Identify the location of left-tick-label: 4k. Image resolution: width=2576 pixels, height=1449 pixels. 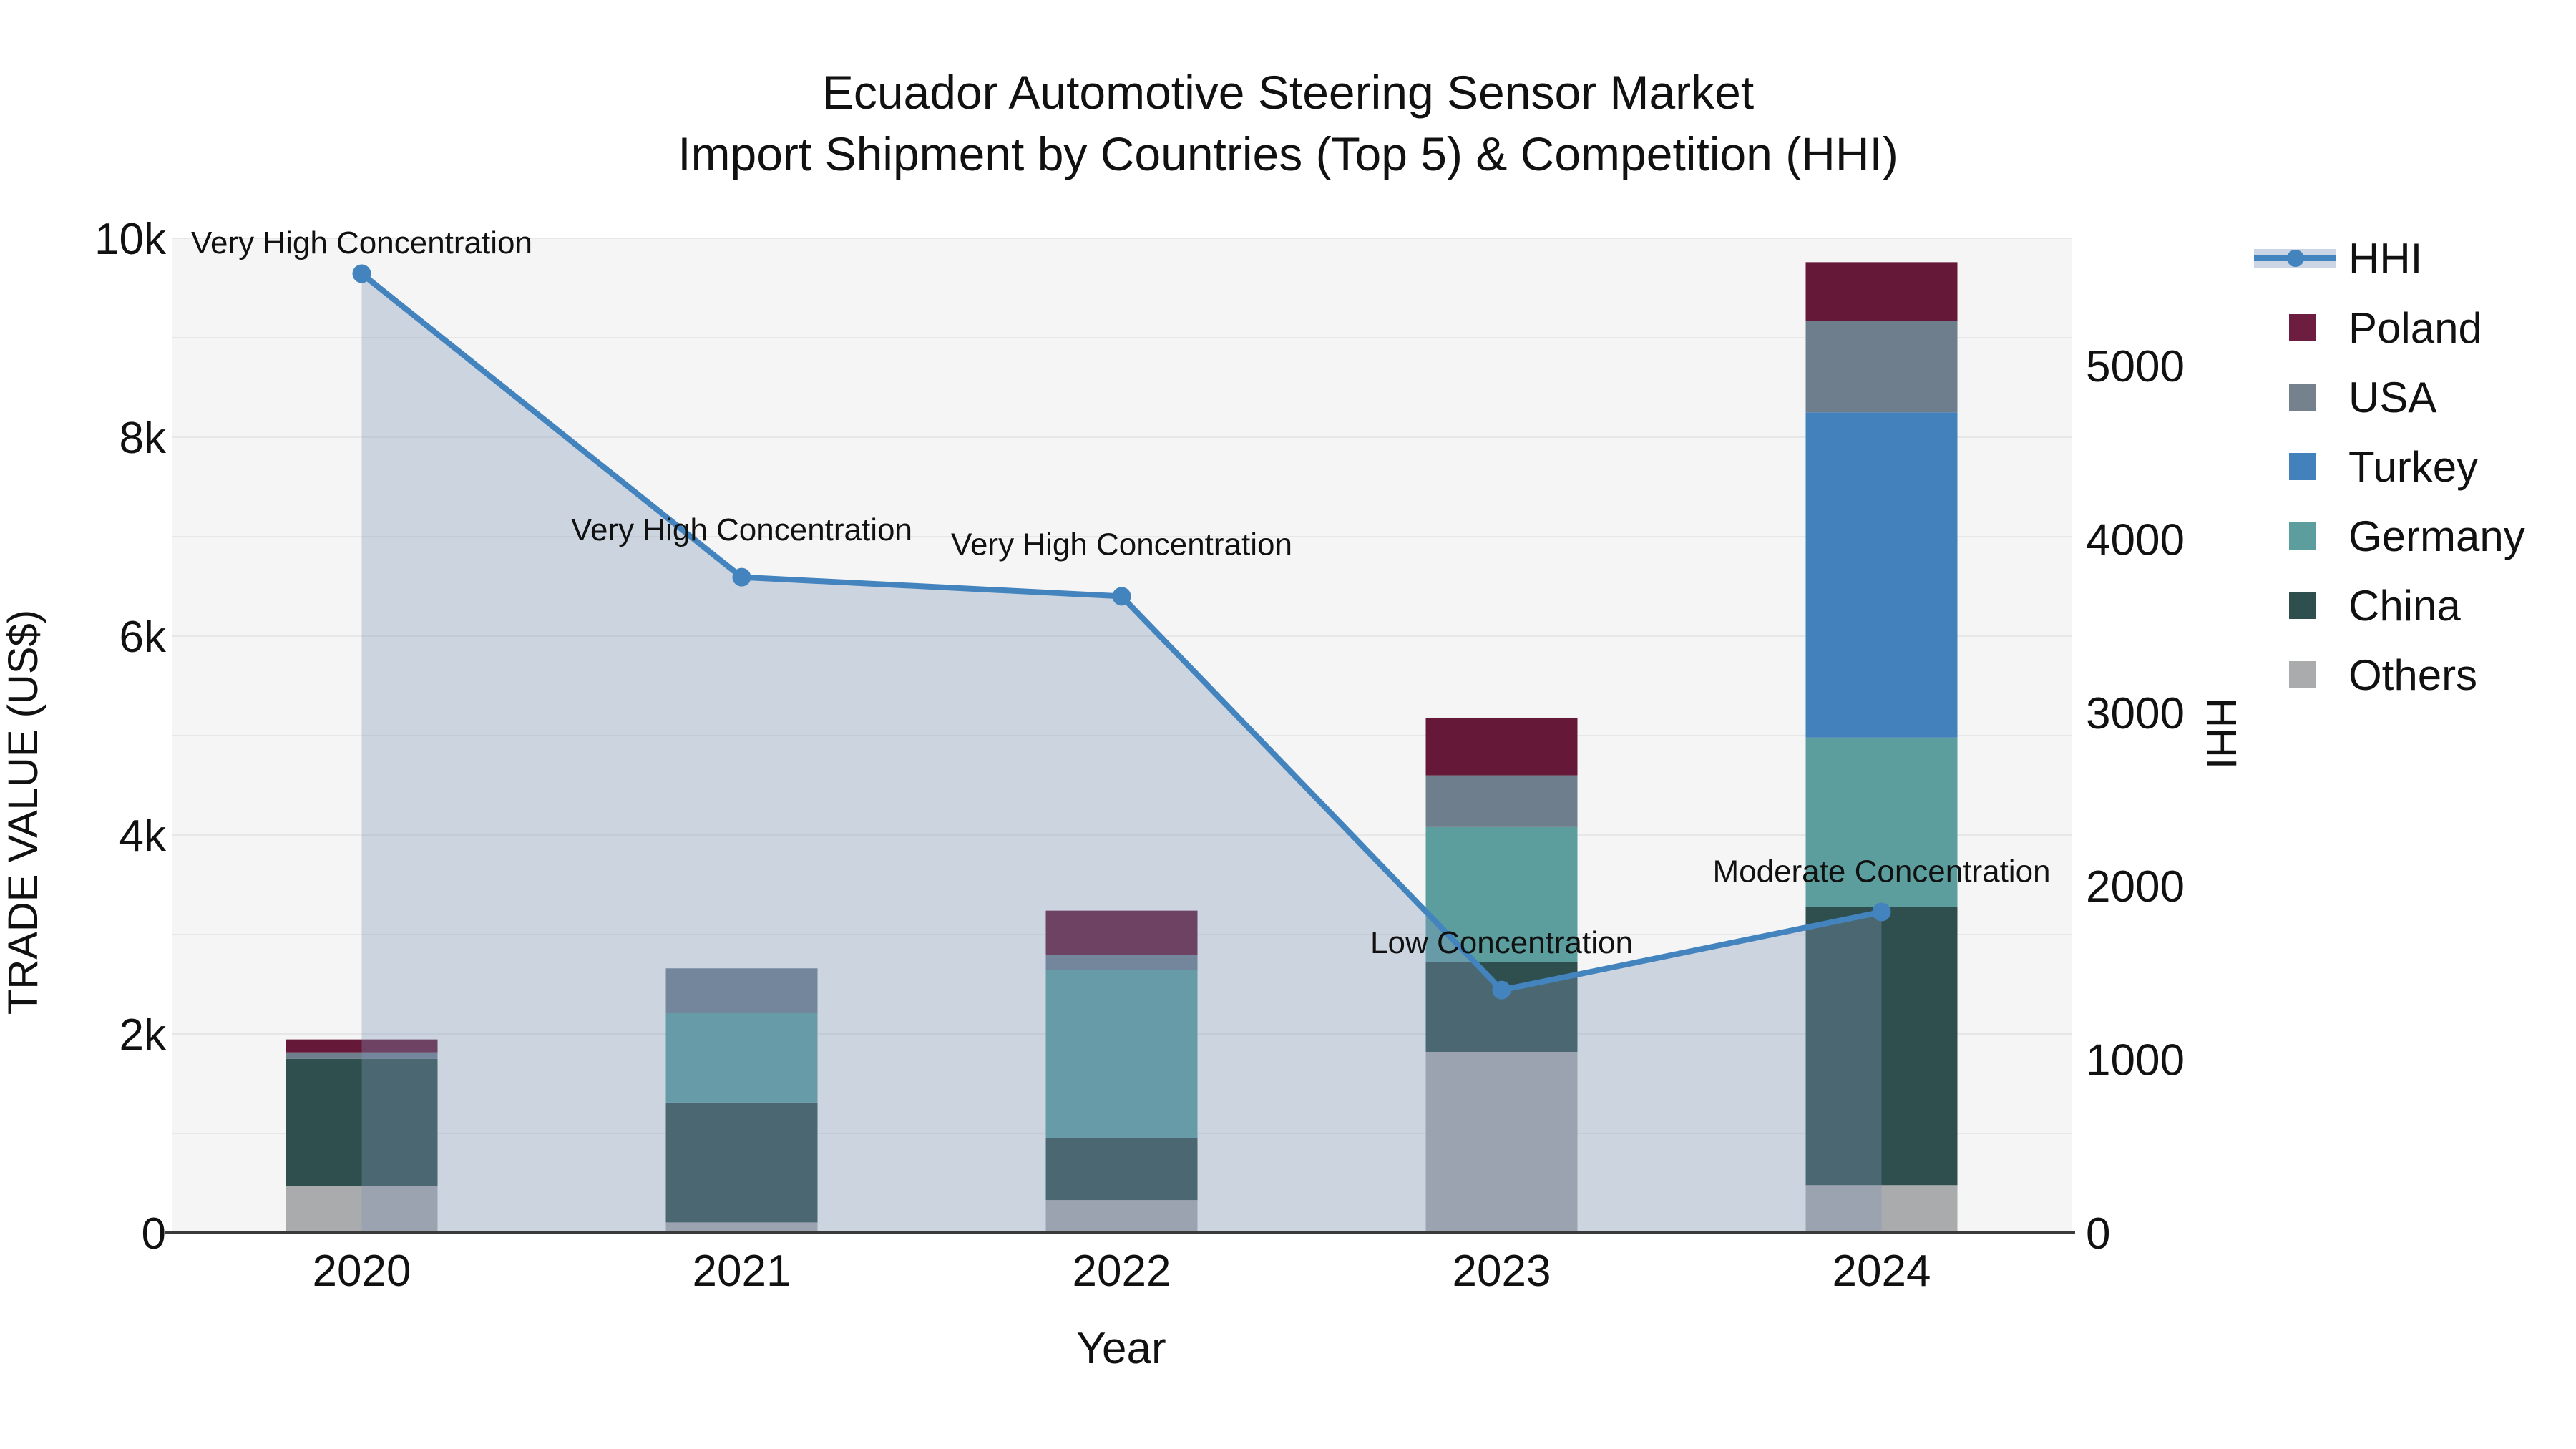
(143, 836).